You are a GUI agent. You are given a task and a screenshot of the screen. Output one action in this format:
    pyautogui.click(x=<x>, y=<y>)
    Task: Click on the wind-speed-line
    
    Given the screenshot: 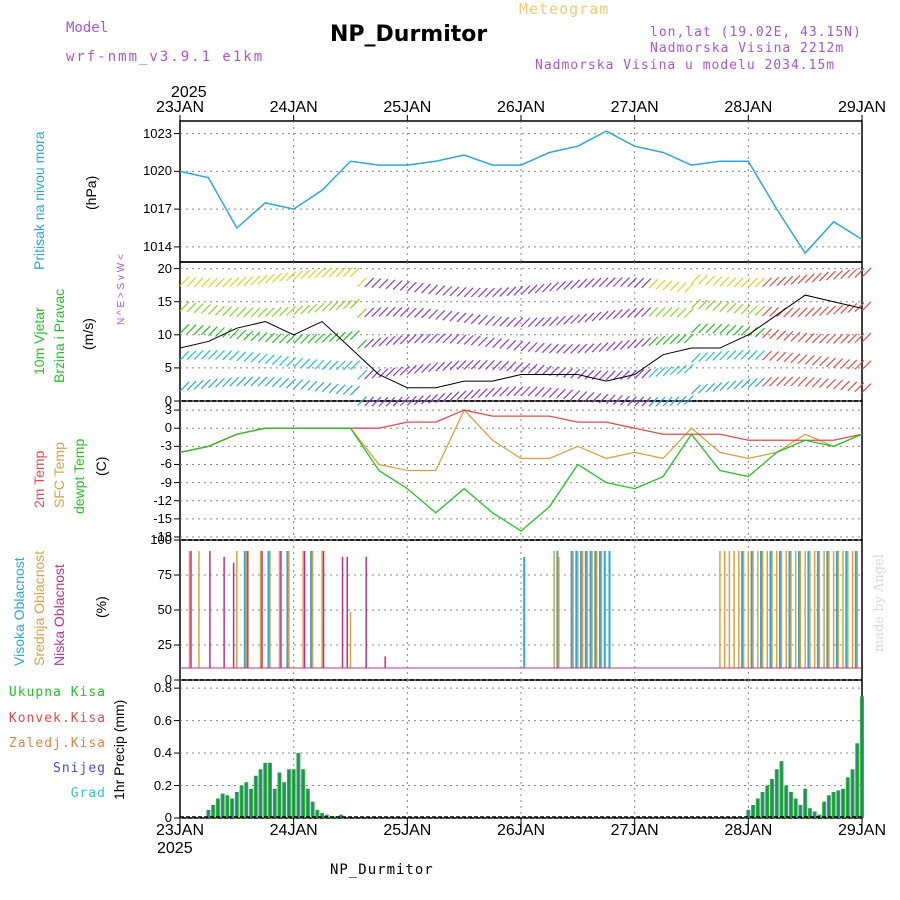 What is the action you would take?
    pyautogui.click(x=521, y=341)
    